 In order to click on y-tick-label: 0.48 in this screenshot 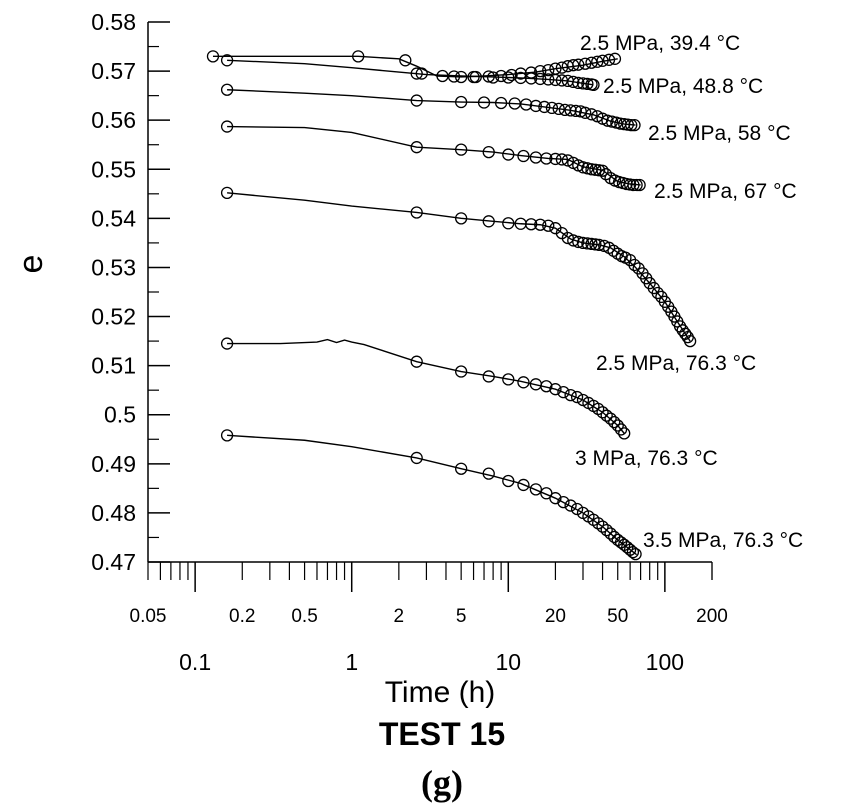, I will do `click(113, 513)`.